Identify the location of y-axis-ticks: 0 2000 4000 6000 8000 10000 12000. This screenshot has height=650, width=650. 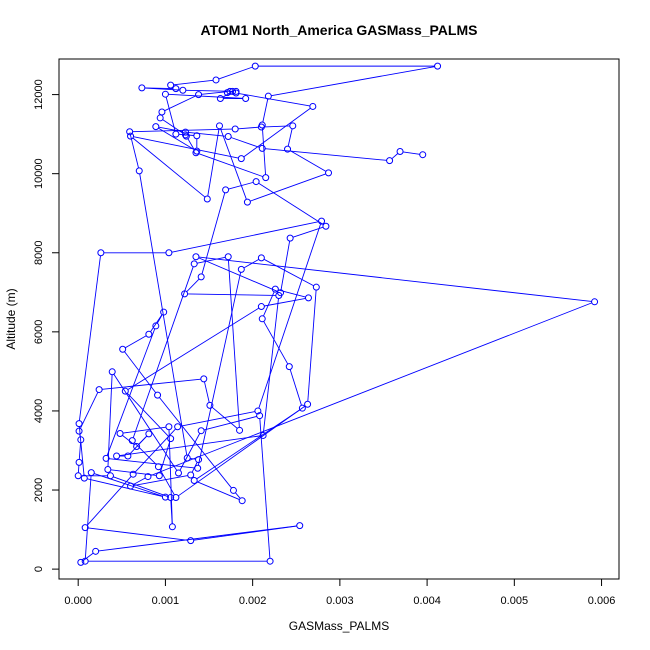
(46, 325).